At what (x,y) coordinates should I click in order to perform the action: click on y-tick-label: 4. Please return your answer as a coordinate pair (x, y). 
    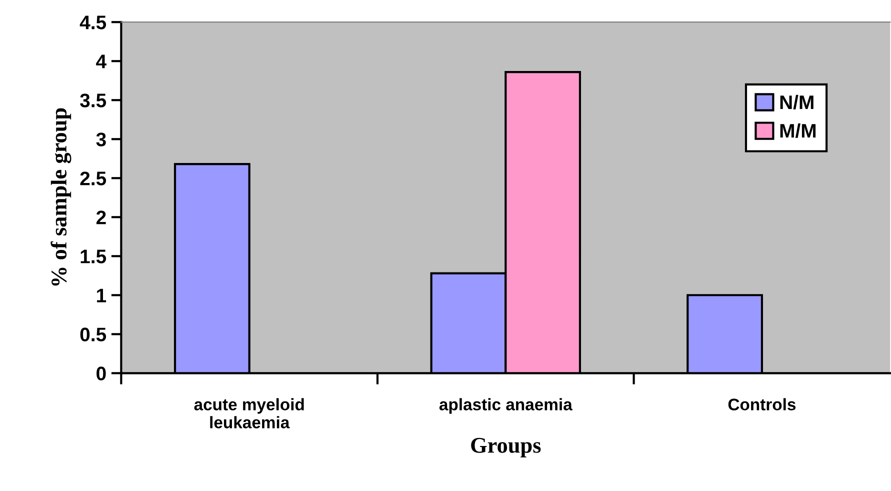
    Looking at the image, I should click on (101, 61).